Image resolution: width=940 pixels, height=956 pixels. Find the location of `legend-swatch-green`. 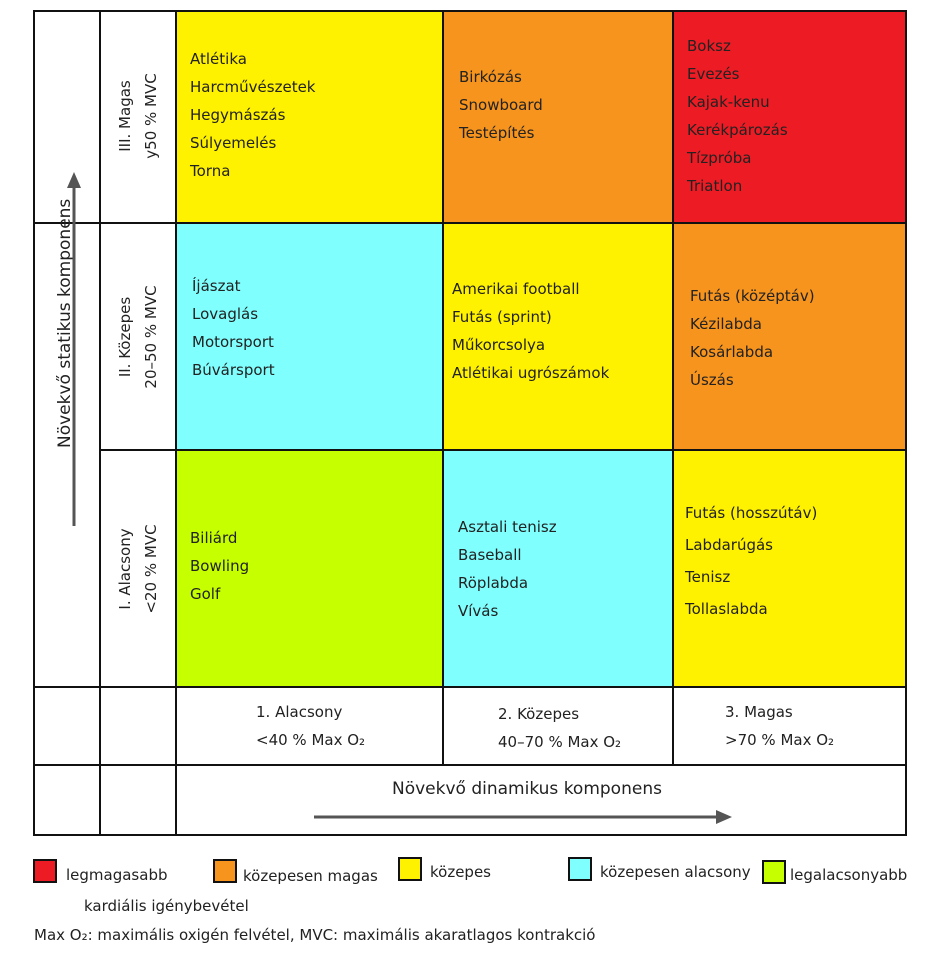

legend-swatch-green is located at coordinates (774, 872).